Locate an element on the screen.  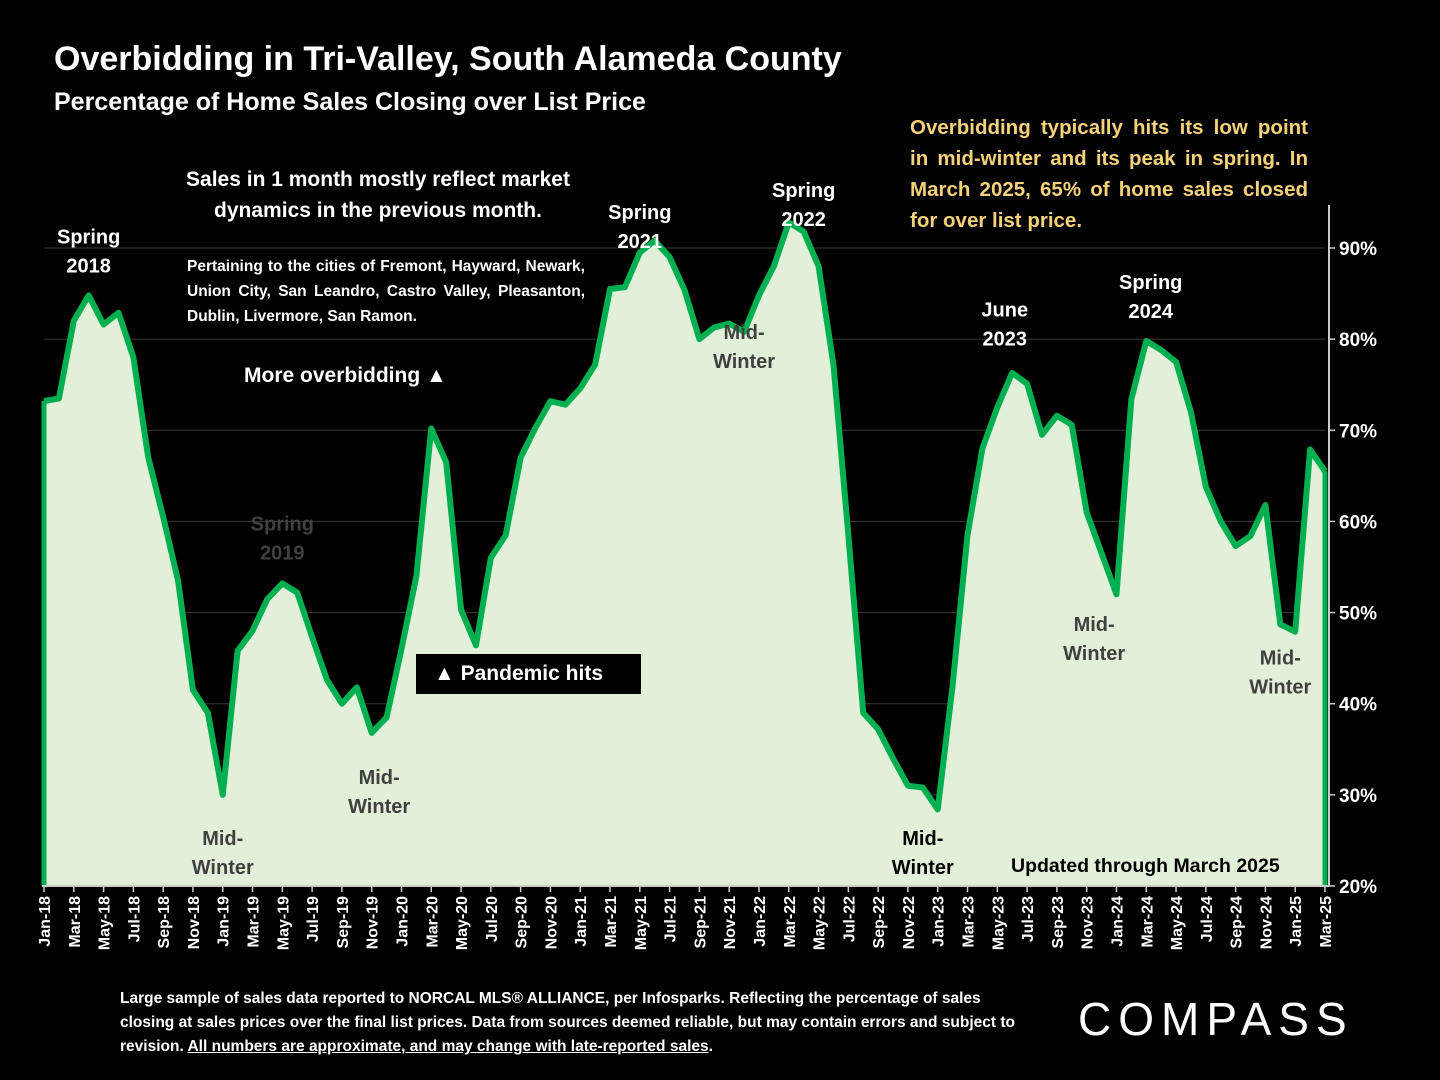
footnote-end: . is located at coordinates (710, 1046).